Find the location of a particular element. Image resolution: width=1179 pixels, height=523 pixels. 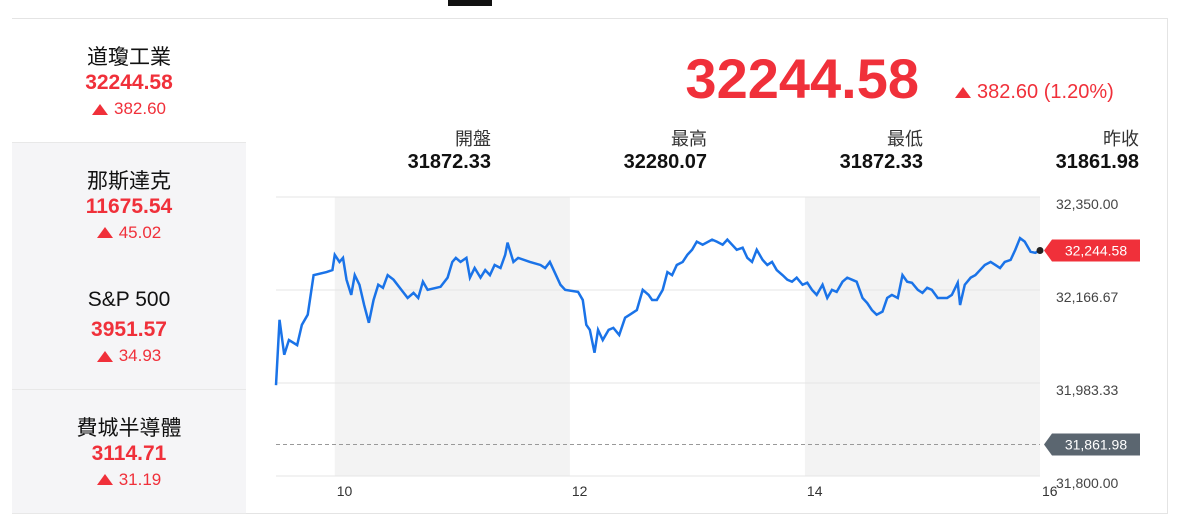

market-item: S&P 500 3951.57 34.93 is located at coordinates (129, 328).